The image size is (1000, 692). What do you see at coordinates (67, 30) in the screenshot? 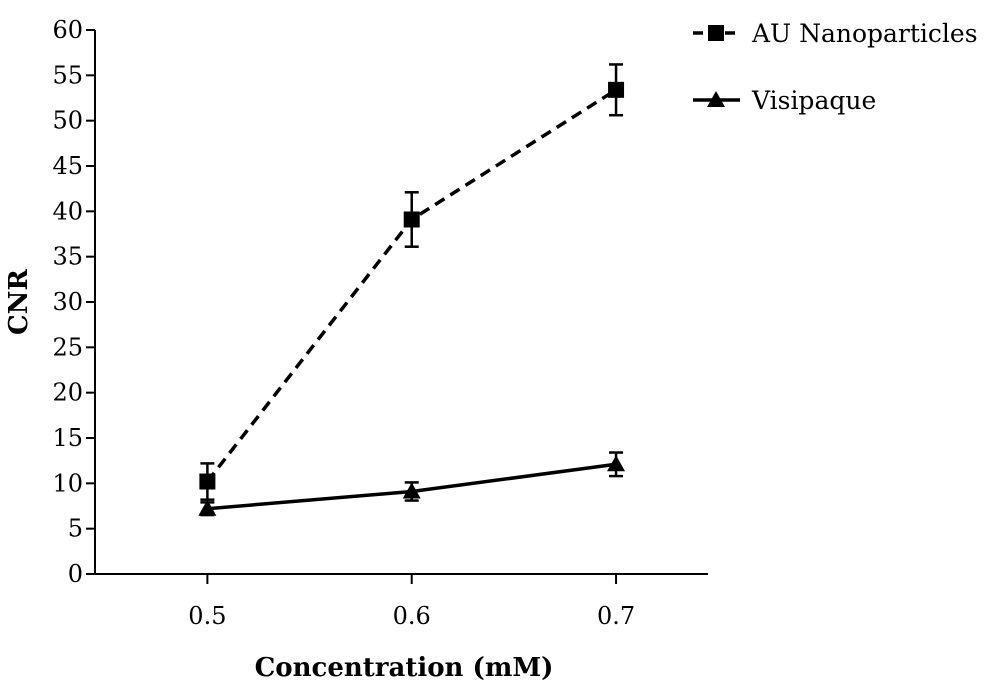
I see `y-tick-label: 60` at bounding box center [67, 30].